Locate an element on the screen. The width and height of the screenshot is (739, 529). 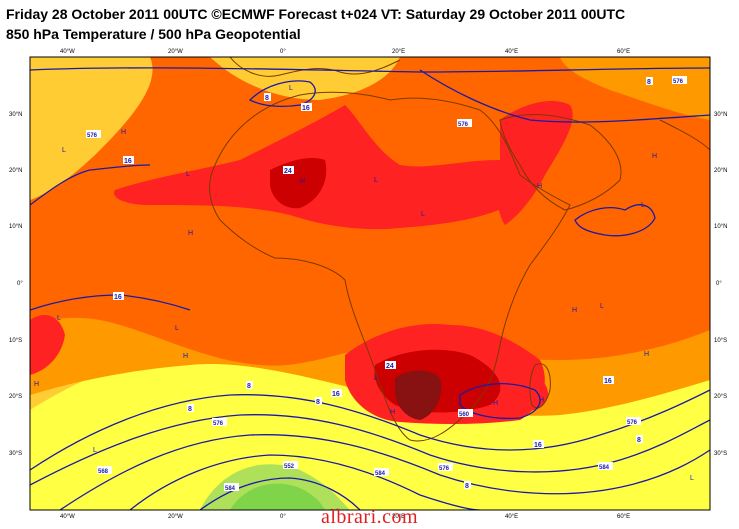
lat-label-left: 0° is located at coordinates (20, 284).